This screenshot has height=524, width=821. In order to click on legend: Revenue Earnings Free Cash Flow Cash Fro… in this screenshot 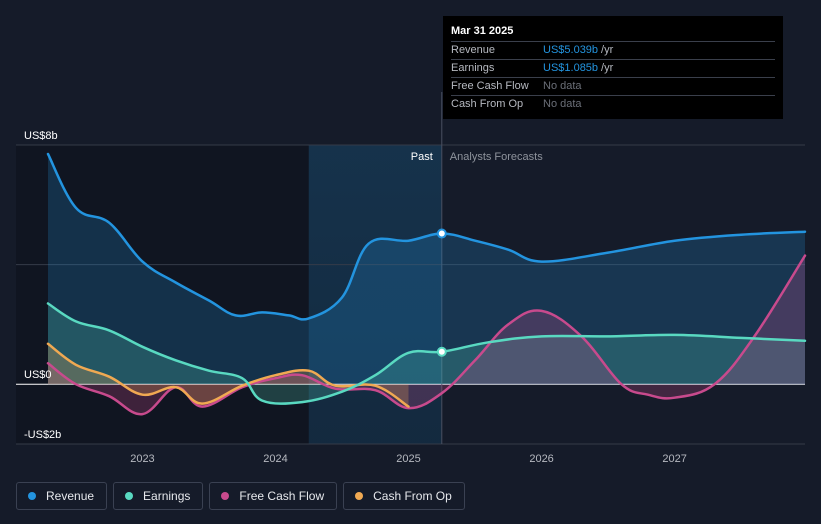, I will do `click(240, 497)`.